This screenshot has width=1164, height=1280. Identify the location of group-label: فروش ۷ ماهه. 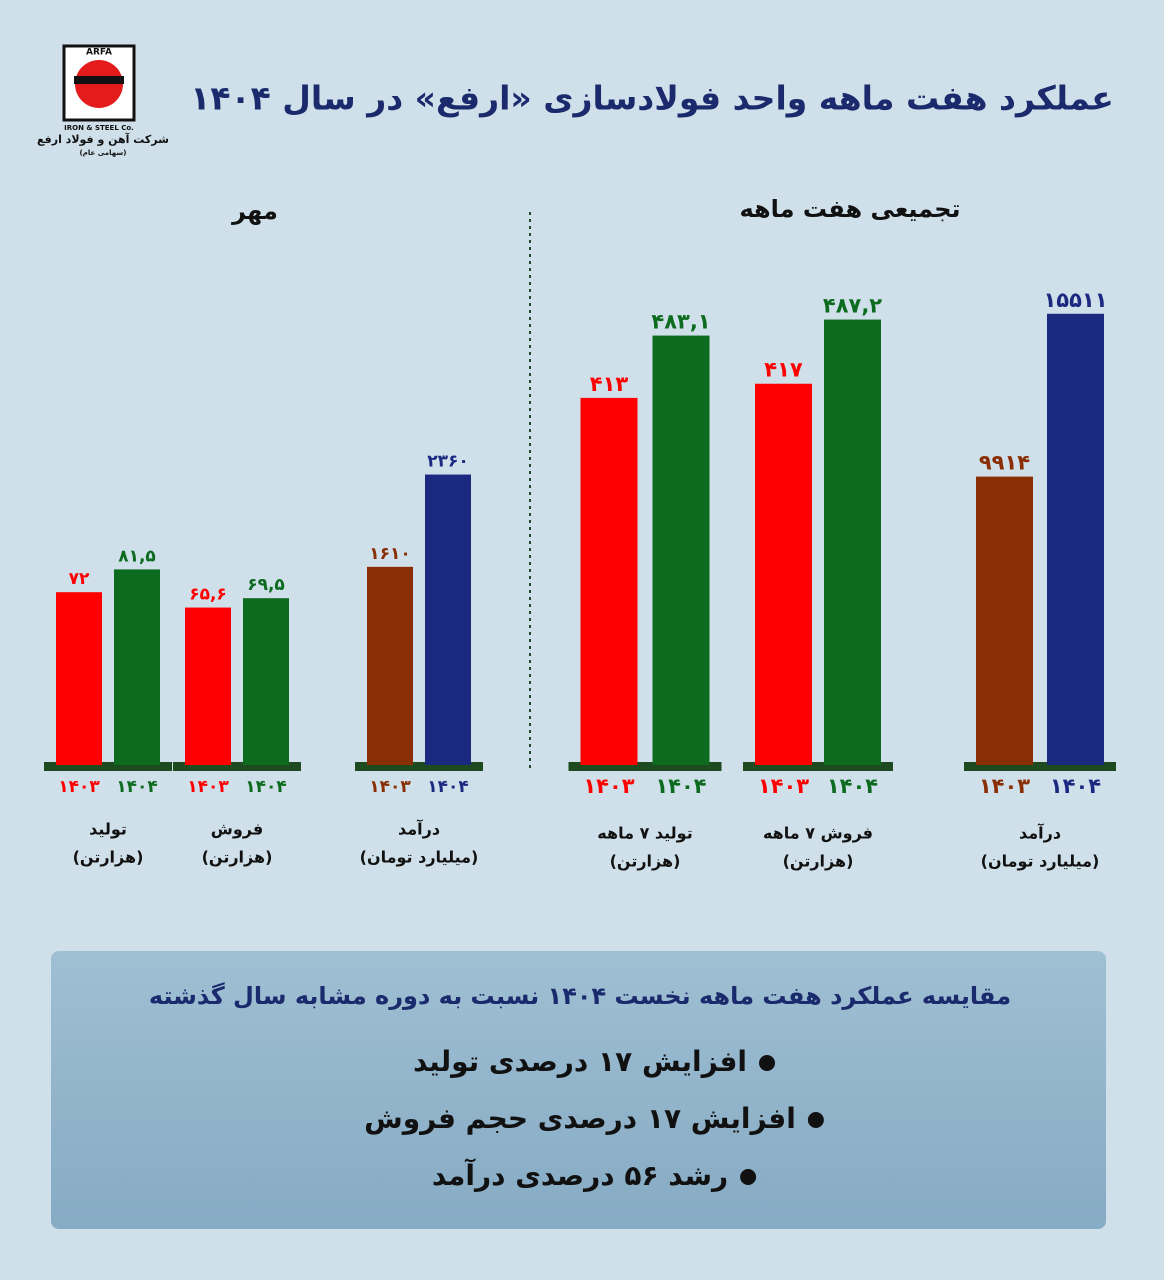
(818, 833).